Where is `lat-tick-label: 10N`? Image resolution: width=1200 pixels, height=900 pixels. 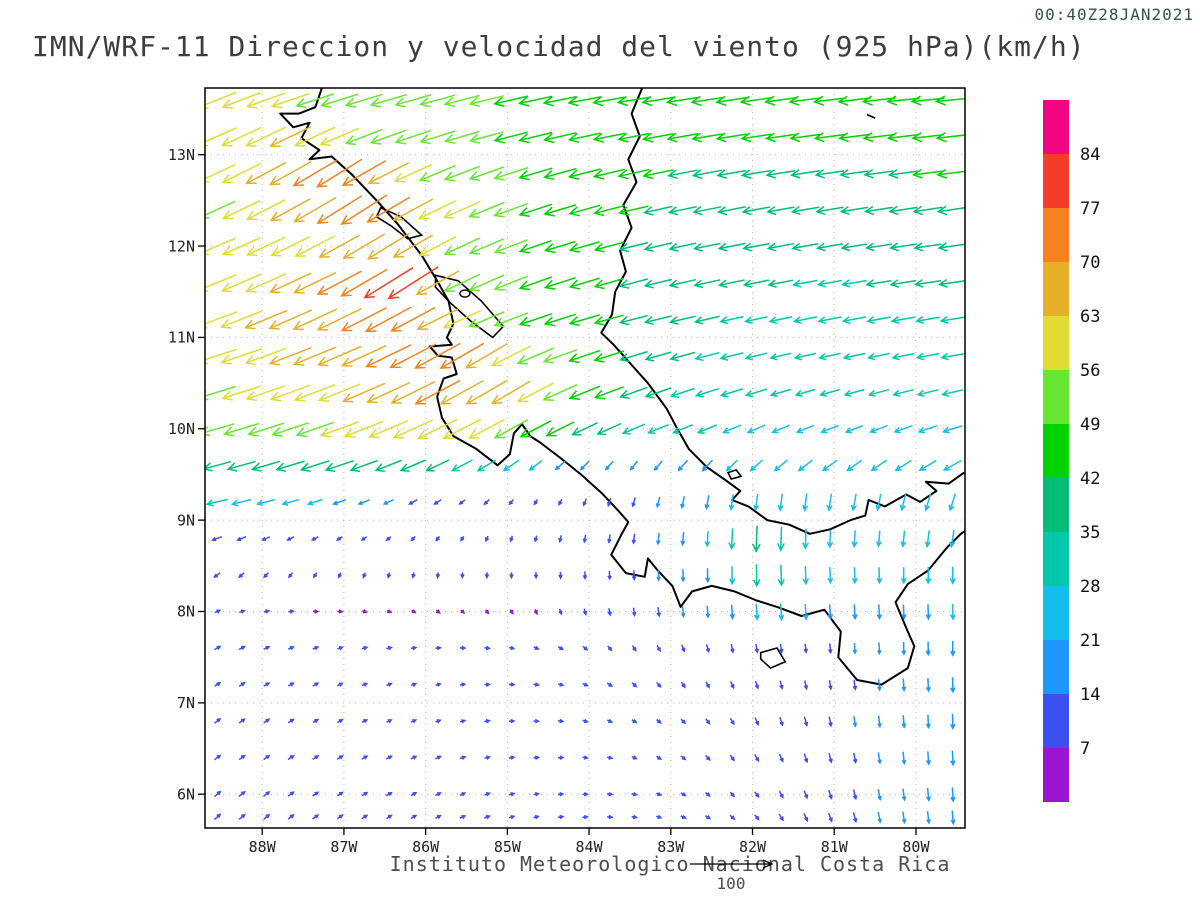 lat-tick-label: 10N is located at coordinates (181, 429).